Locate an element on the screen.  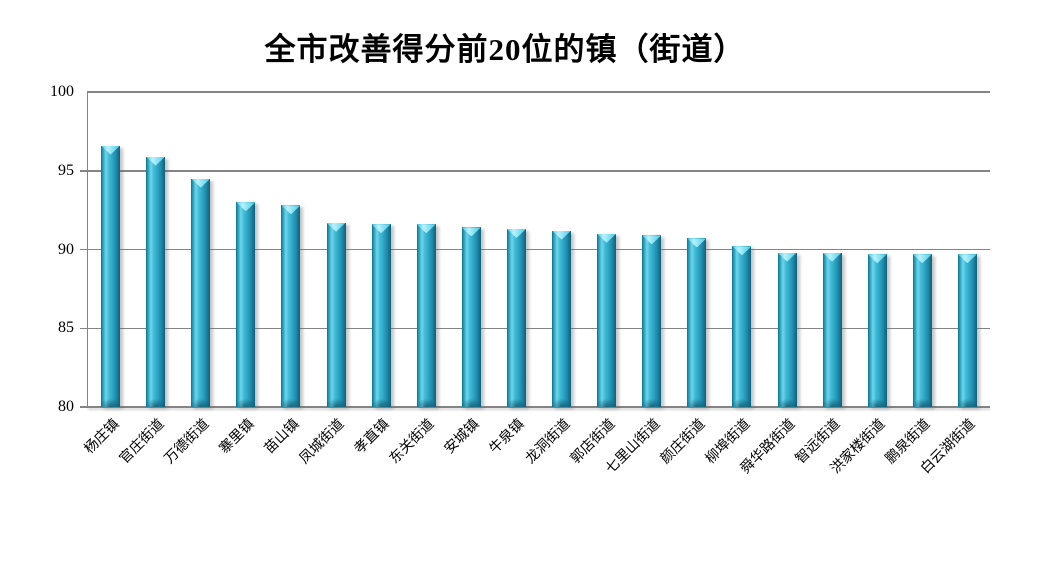
y-tick-label: 95 is located at coordinates (66, 170).